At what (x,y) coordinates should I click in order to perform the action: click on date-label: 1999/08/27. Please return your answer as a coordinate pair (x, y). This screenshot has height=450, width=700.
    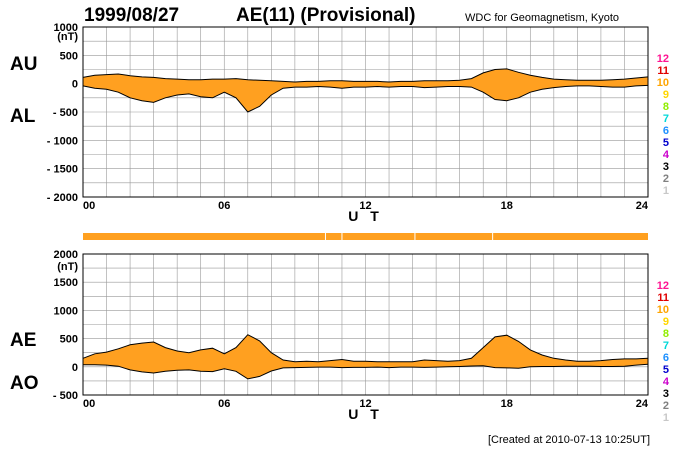
    Looking at the image, I should click on (131, 15).